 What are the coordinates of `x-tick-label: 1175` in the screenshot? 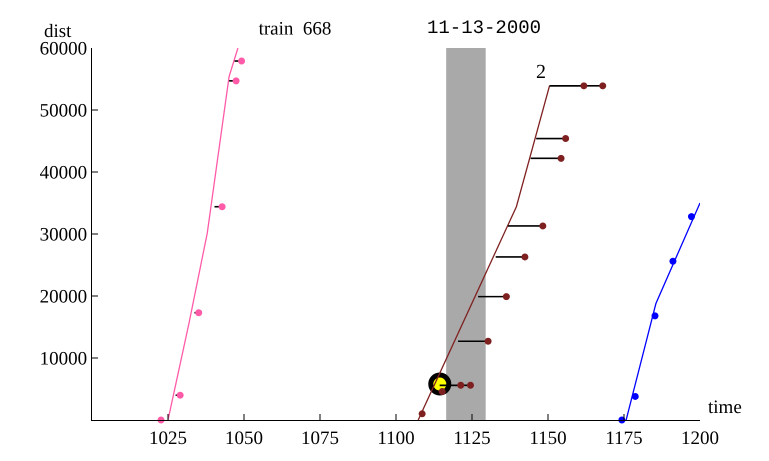 It's located at (624, 438).